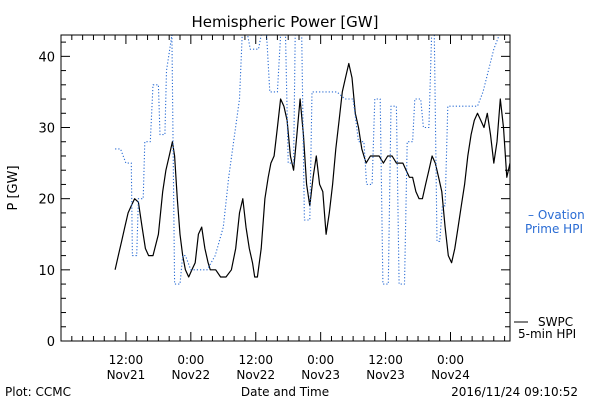 The width and height of the screenshot is (600, 400). I want to click on legend-swpc-label-2: 5-min HPI, so click(547, 334).